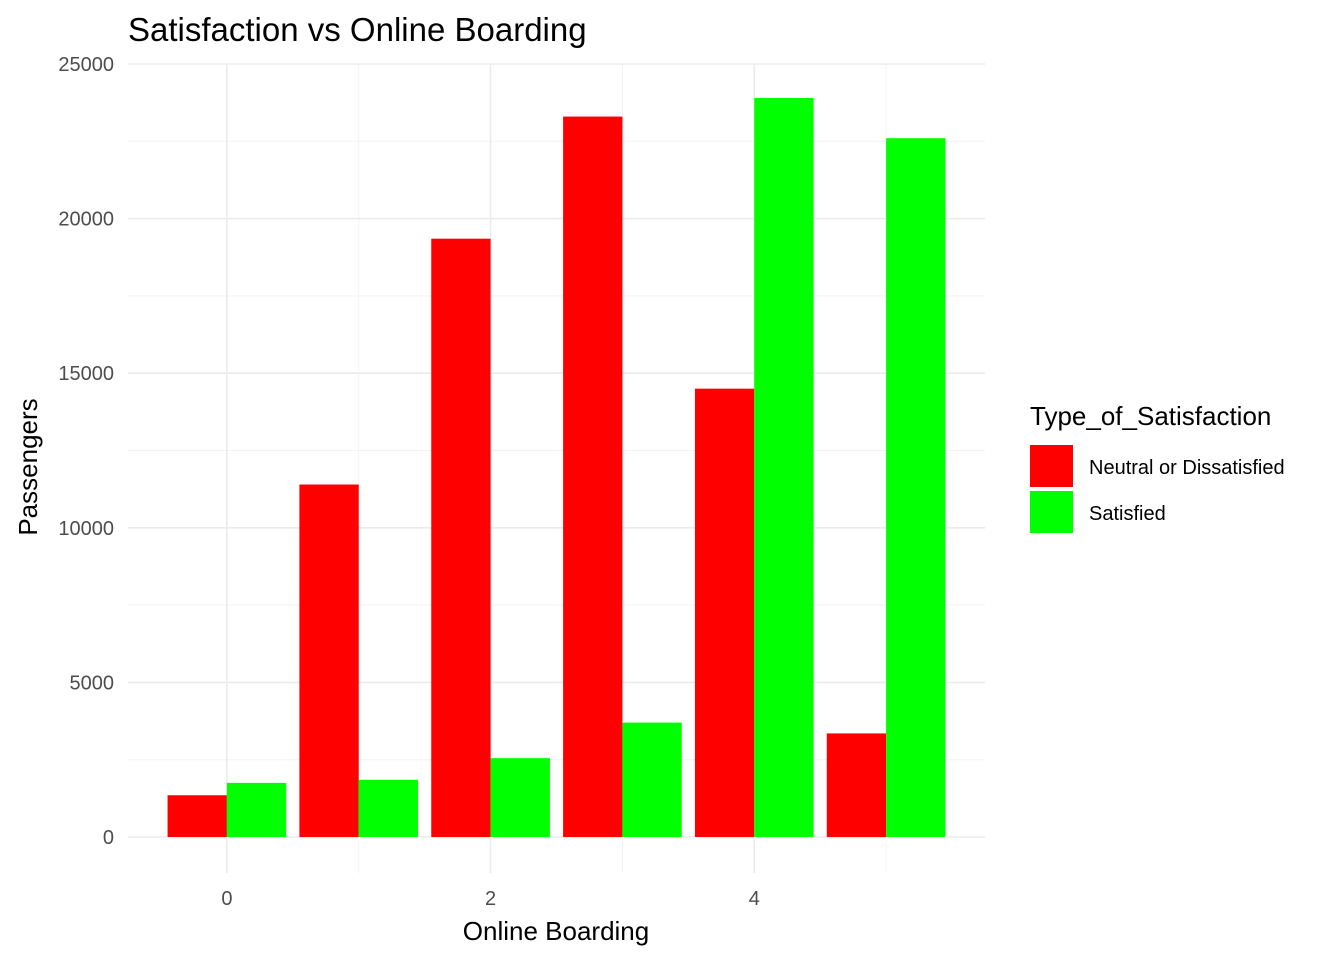 The width and height of the screenshot is (1344, 960). I want to click on legend-label: Satisfied, so click(1127, 514).